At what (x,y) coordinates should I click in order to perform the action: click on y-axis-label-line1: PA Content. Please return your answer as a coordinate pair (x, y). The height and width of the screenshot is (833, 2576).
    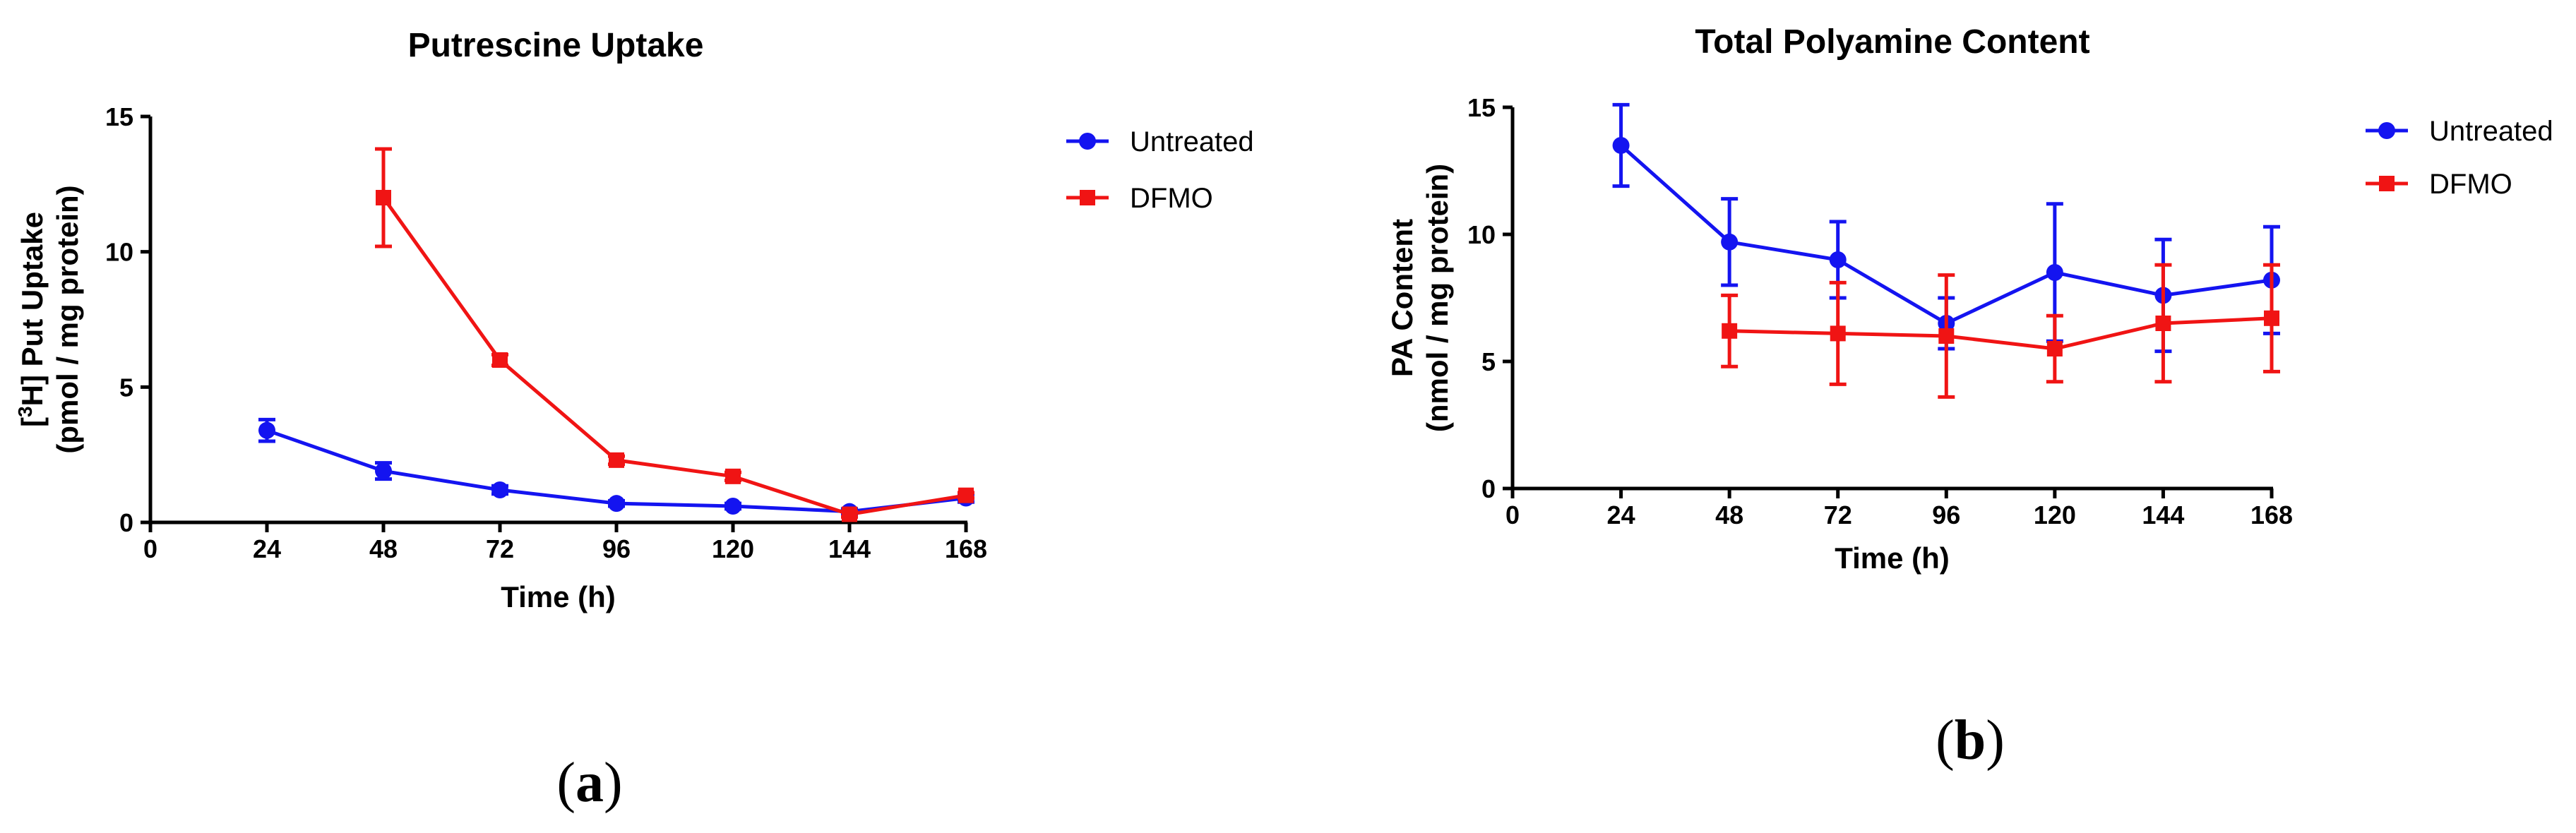
    Looking at the image, I should click on (1402, 298).